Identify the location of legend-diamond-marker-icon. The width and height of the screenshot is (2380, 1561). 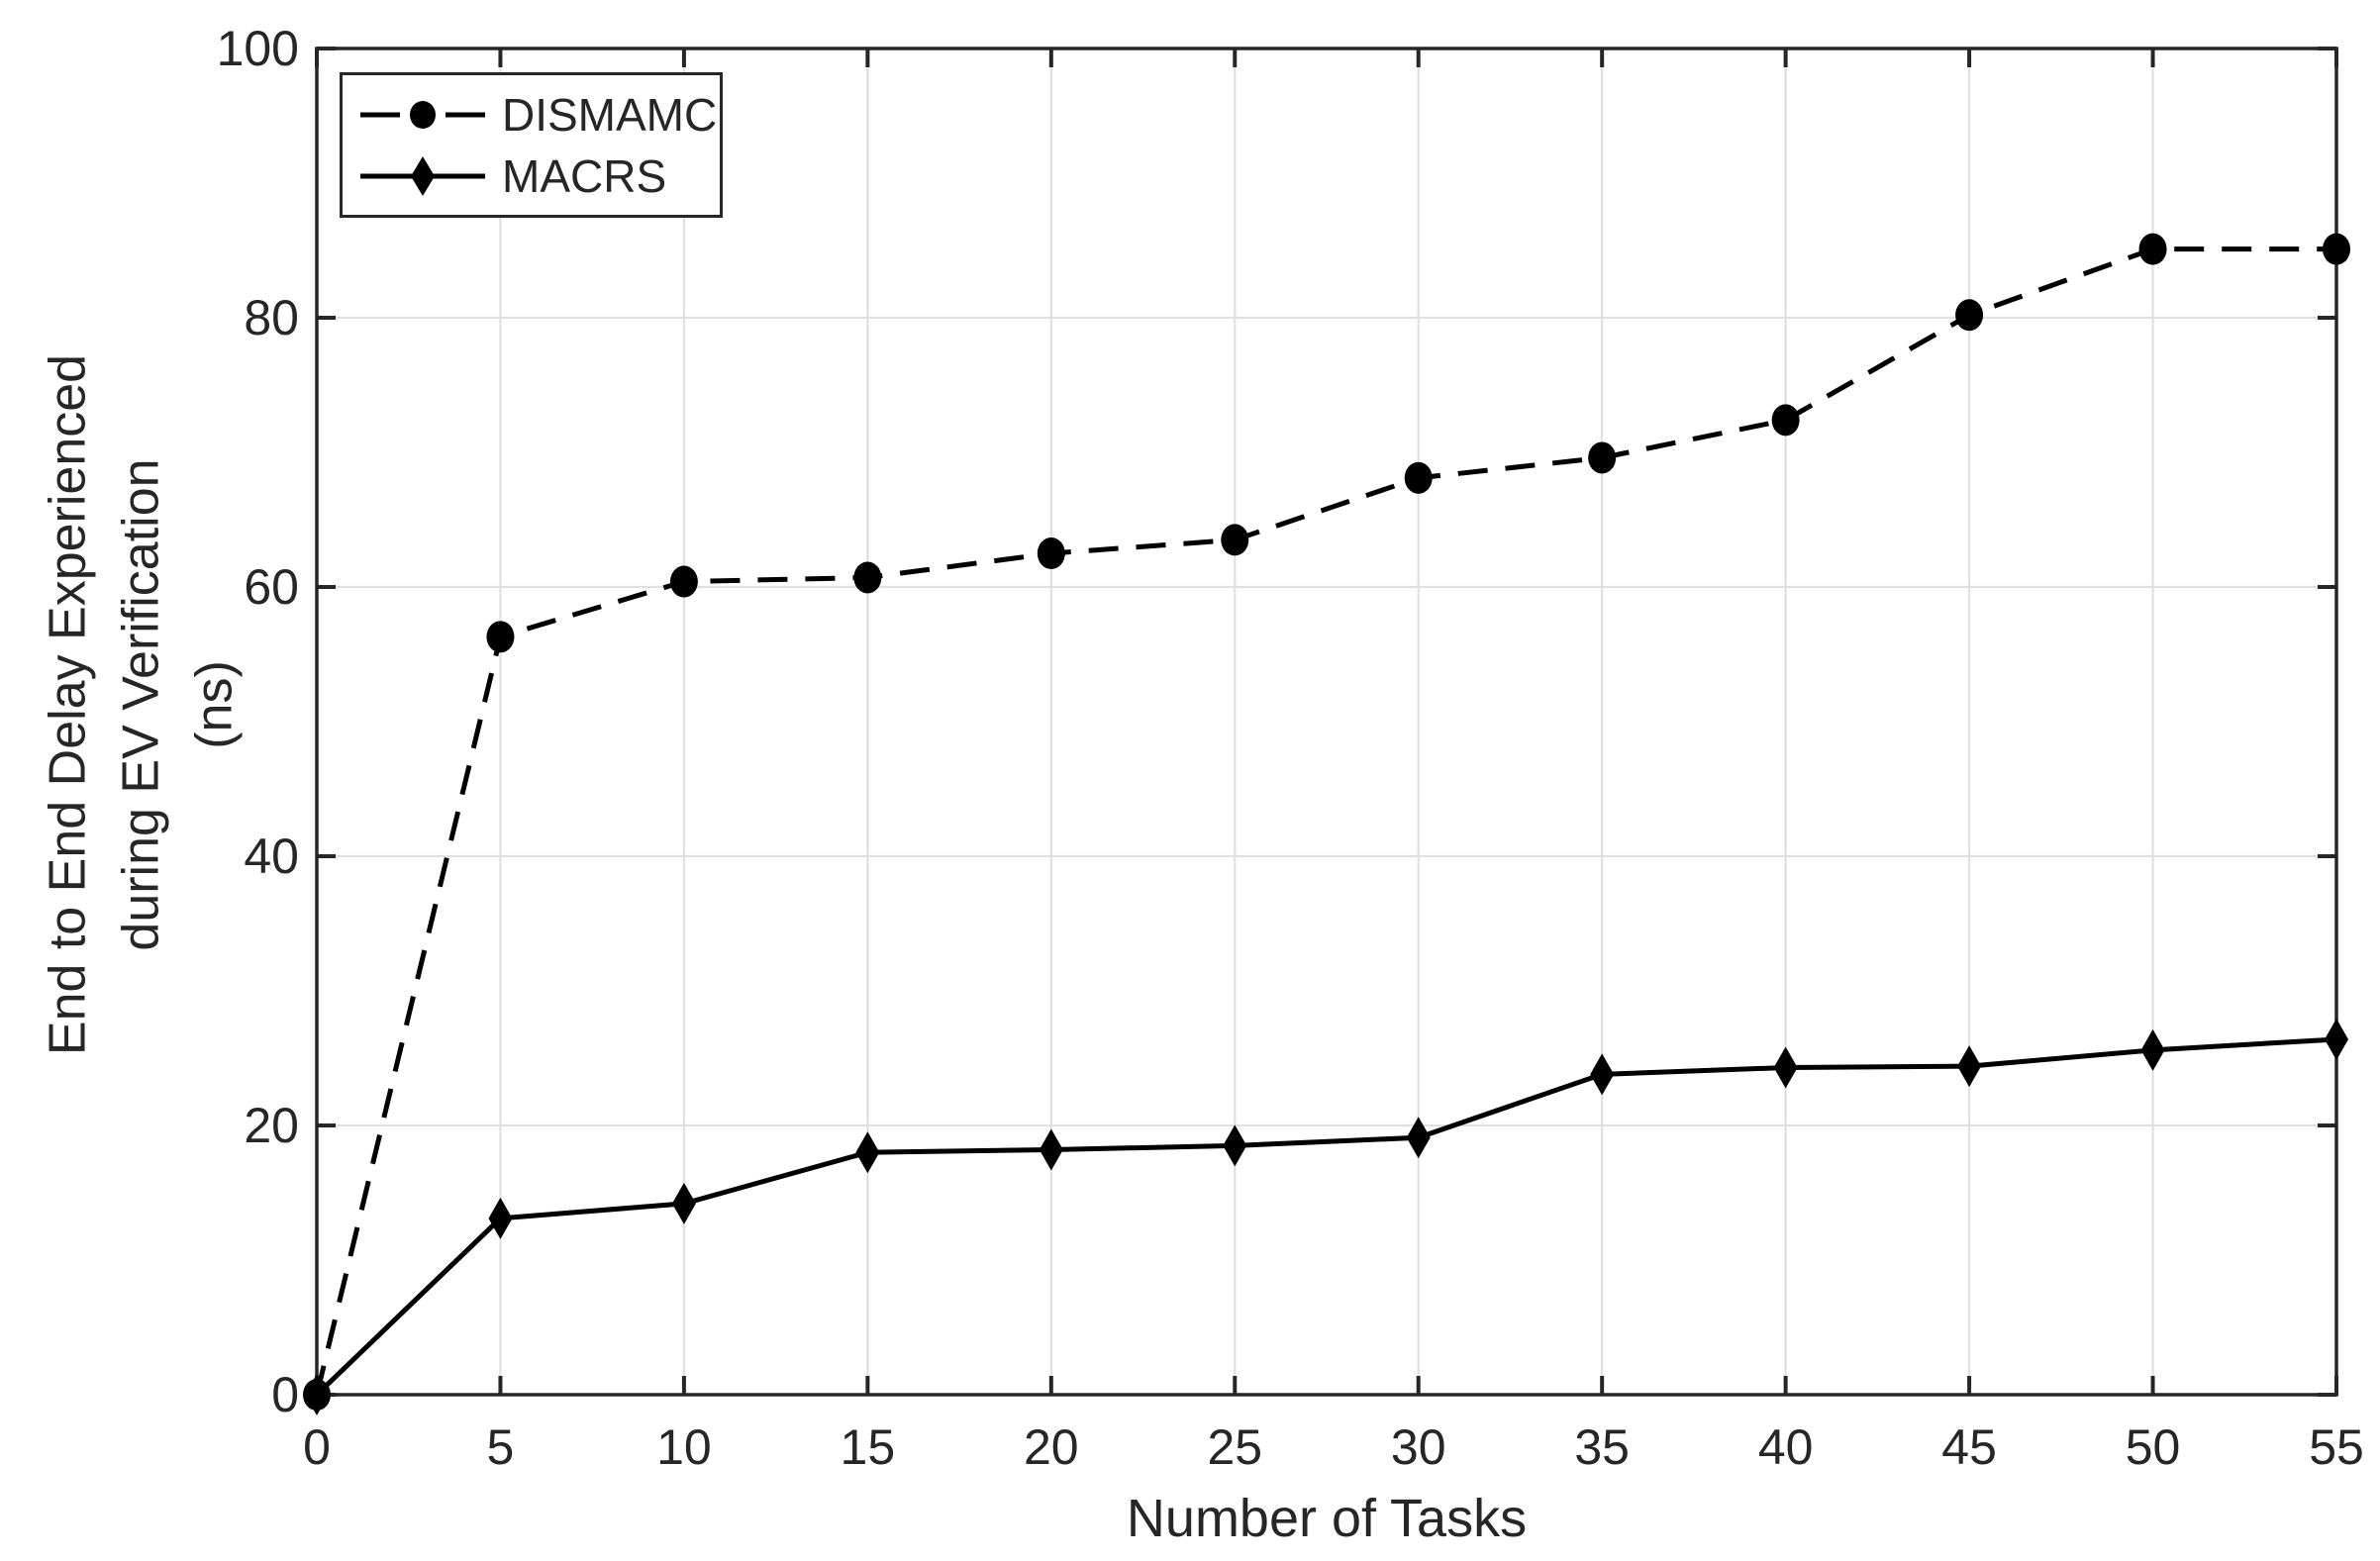
(423, 176).